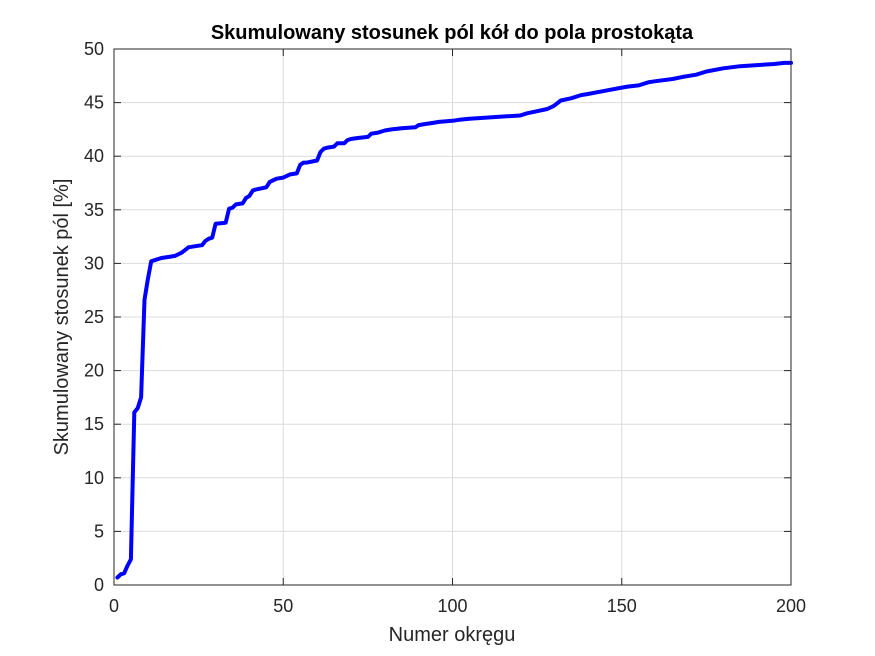 This screenshot has width=875, height=656. What do you see at coordinates (99, 585) in the screenshot?
I see `y-tick-label: 0` at bounding box center [99, 585].